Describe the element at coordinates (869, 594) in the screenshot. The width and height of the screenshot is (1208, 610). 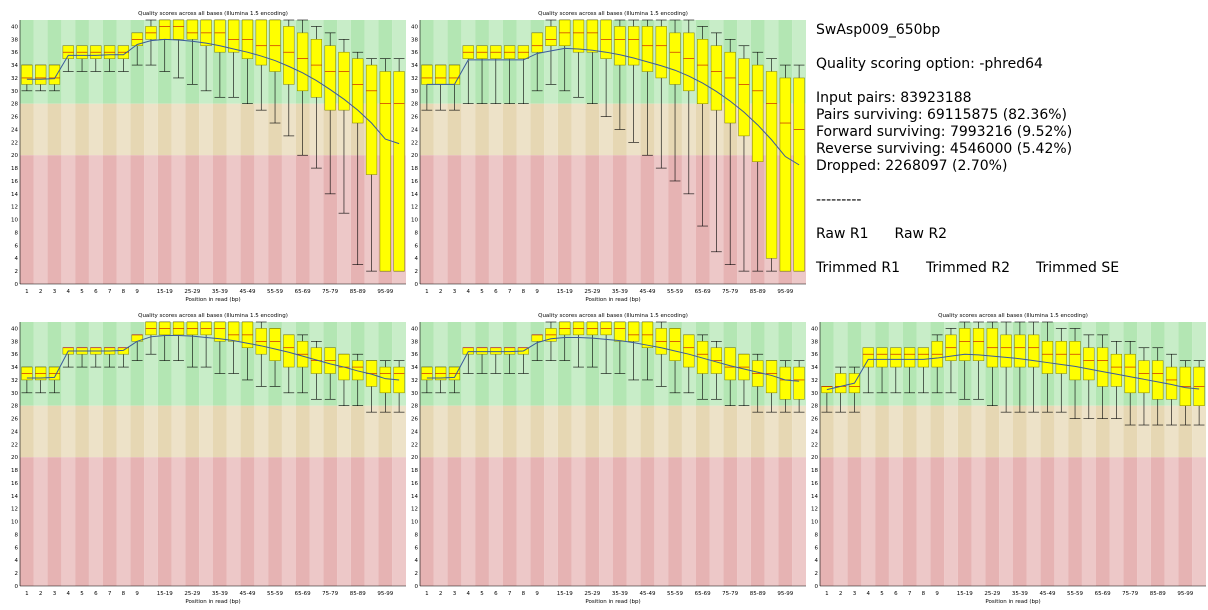
I see `x-tick-label: 4` at that location.